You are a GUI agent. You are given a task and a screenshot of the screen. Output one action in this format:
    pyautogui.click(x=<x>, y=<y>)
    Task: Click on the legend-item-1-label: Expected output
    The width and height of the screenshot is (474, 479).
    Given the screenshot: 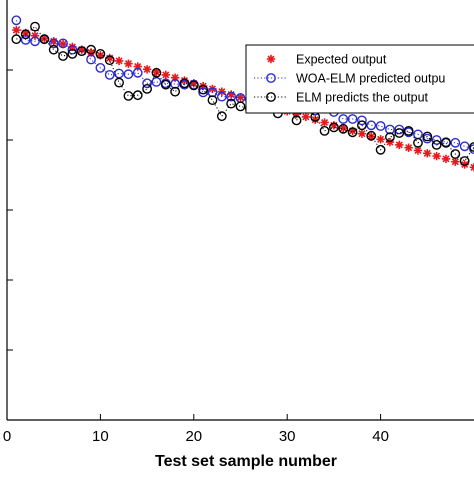 What is the action you would take?
    pyautogui.click(x=341, y=60)
    